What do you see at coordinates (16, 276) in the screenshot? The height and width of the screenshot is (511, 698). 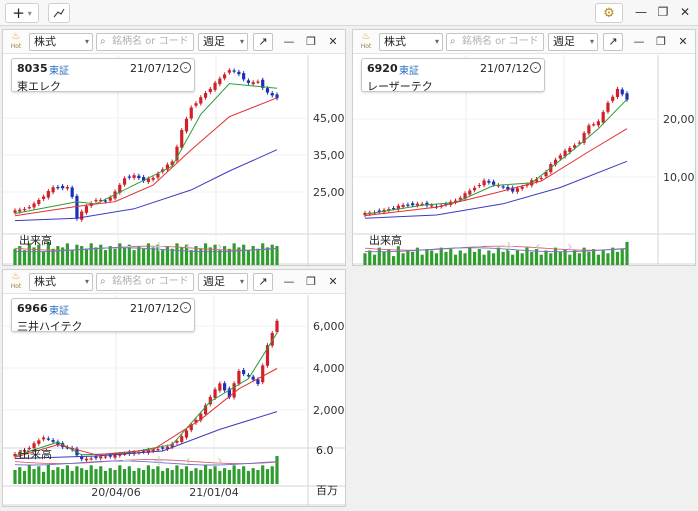 I see `flame-icon: ♨` at bounding box center [16, 276].